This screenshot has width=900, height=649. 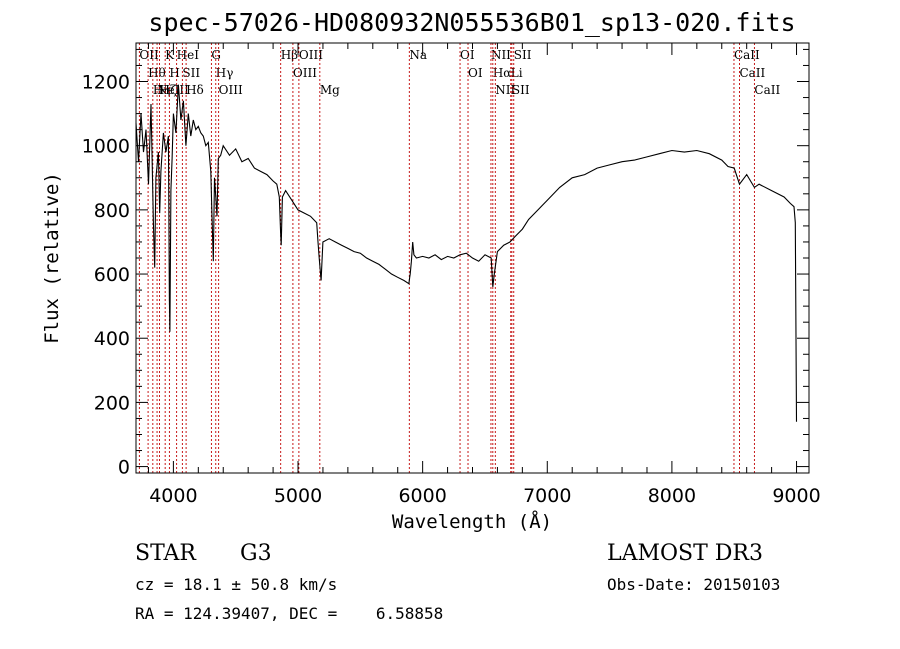 What do you see at coordinates (195, 90) in the screenshot?
I see `line-label: Hδ` at bounding box center [195, 90].